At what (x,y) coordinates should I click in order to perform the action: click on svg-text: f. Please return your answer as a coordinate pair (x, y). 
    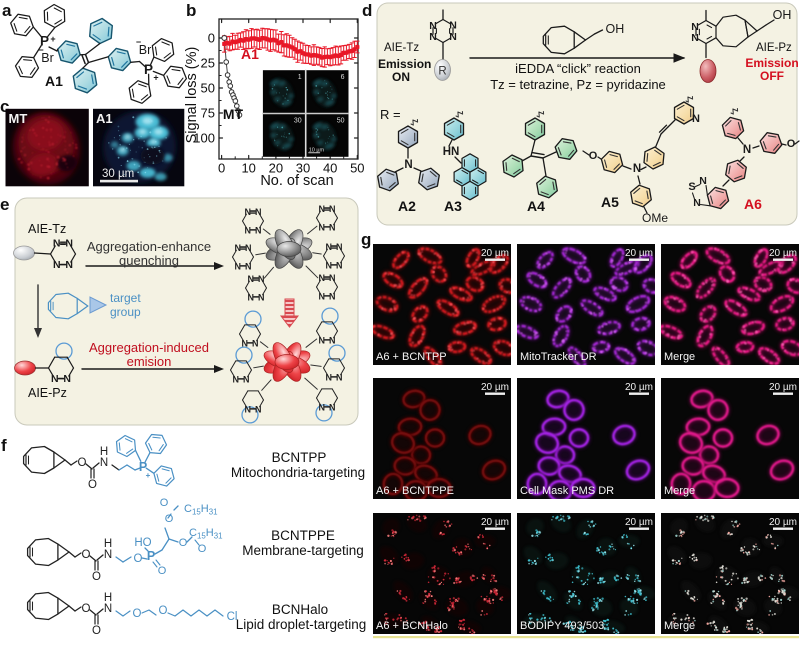
    Looking at the image, I should click on (4, 445).